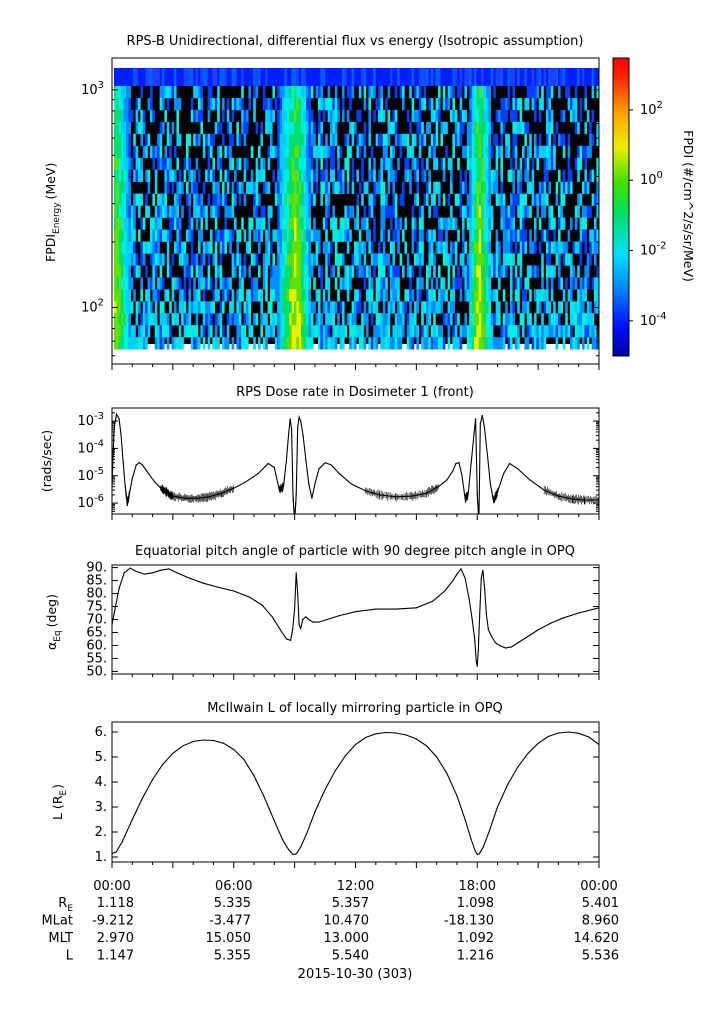  Describe the element at coordinates (101, 782) in the screenshot. I see `y-tick-label: 4.` at that location.